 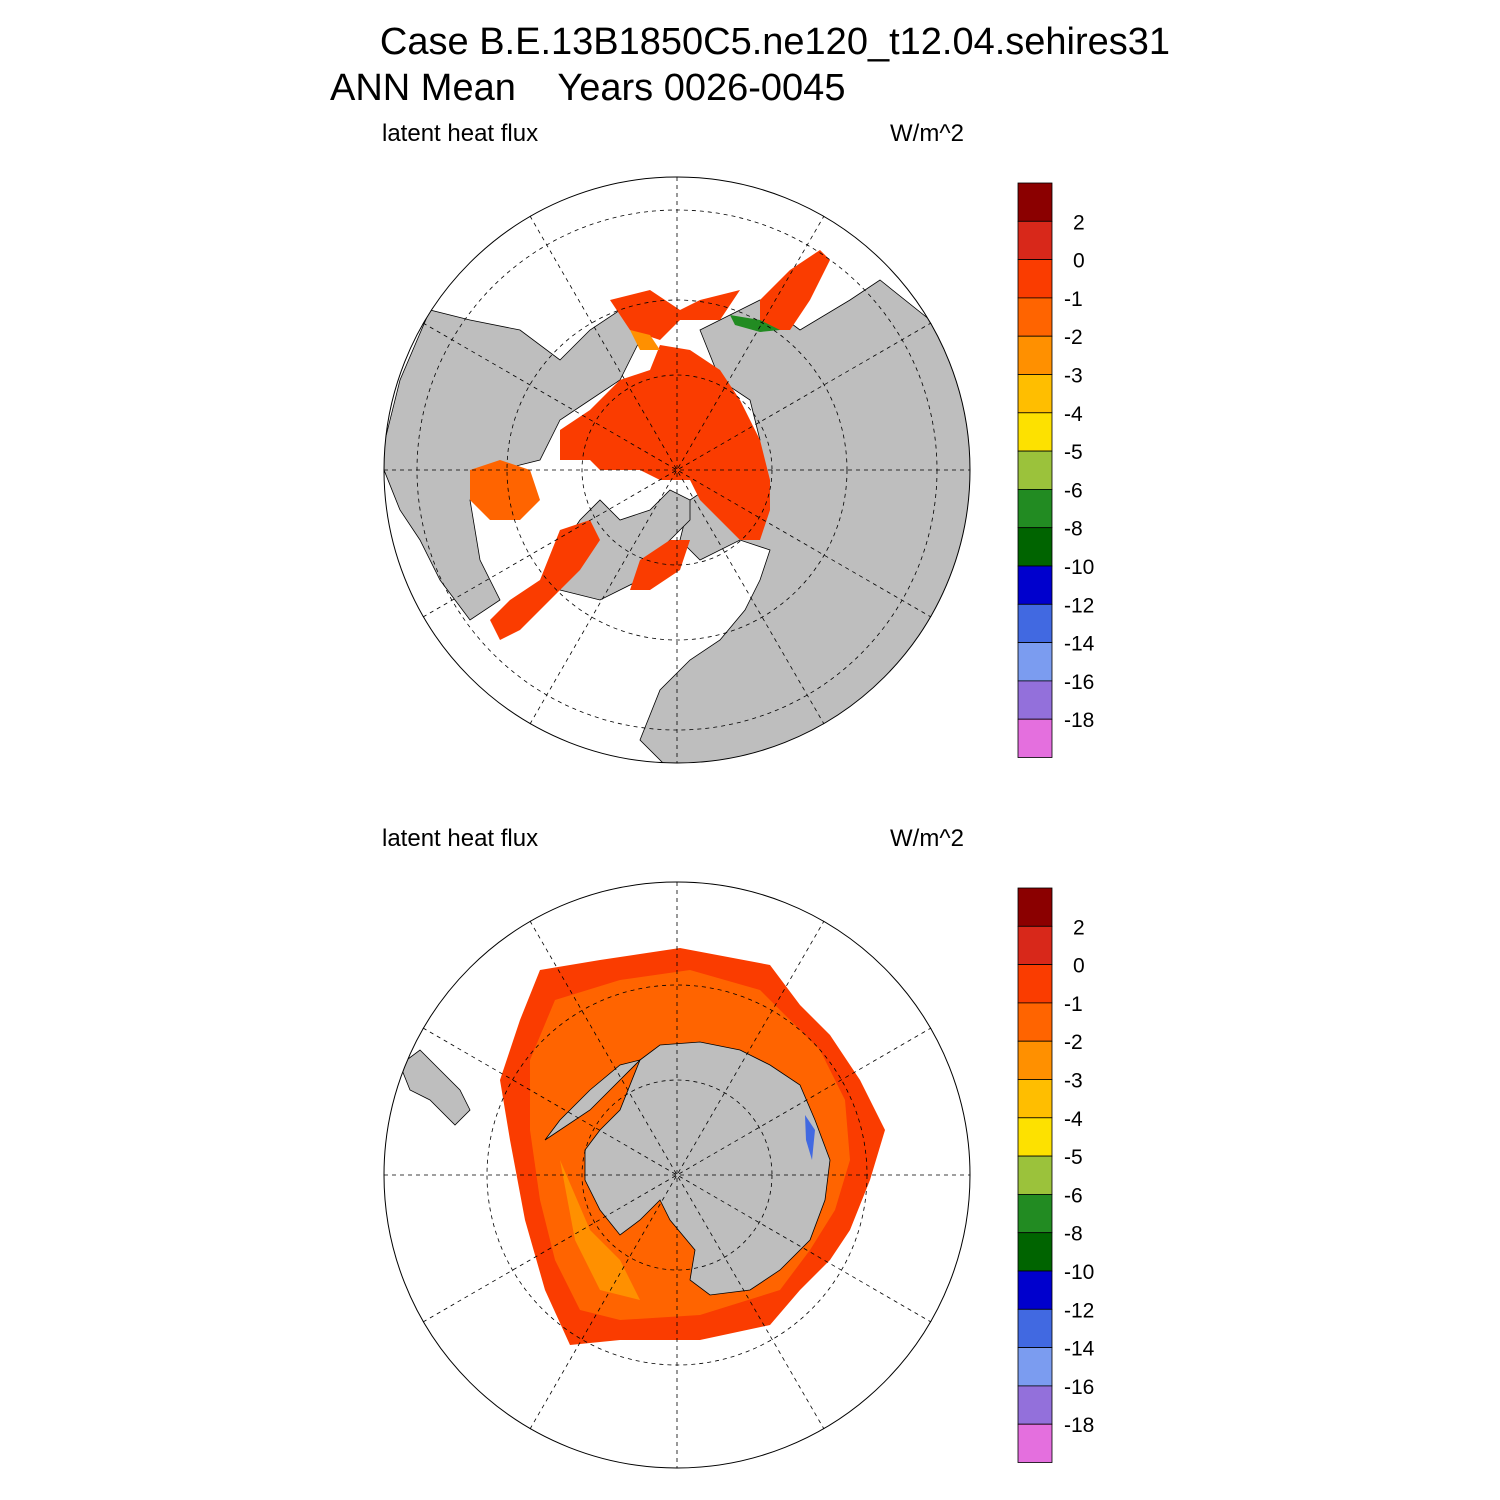 What do you see at coordinates (1073, 490) in the screenshot?
I see `north-colorbar-label: -6` at bounding box center [1073, 490].